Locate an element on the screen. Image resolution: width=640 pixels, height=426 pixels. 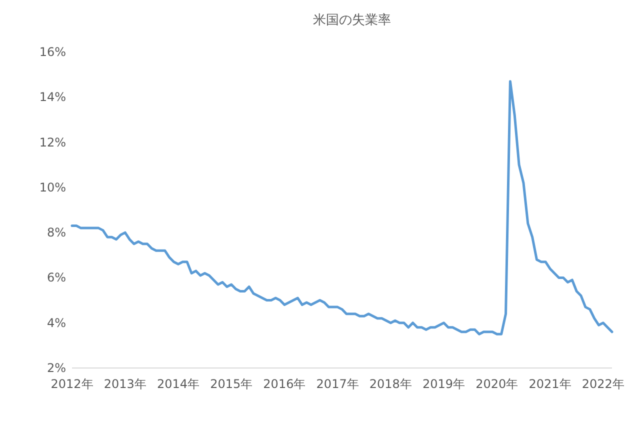
x-tick-label: 2016年 is located at coordinates (284, 384).